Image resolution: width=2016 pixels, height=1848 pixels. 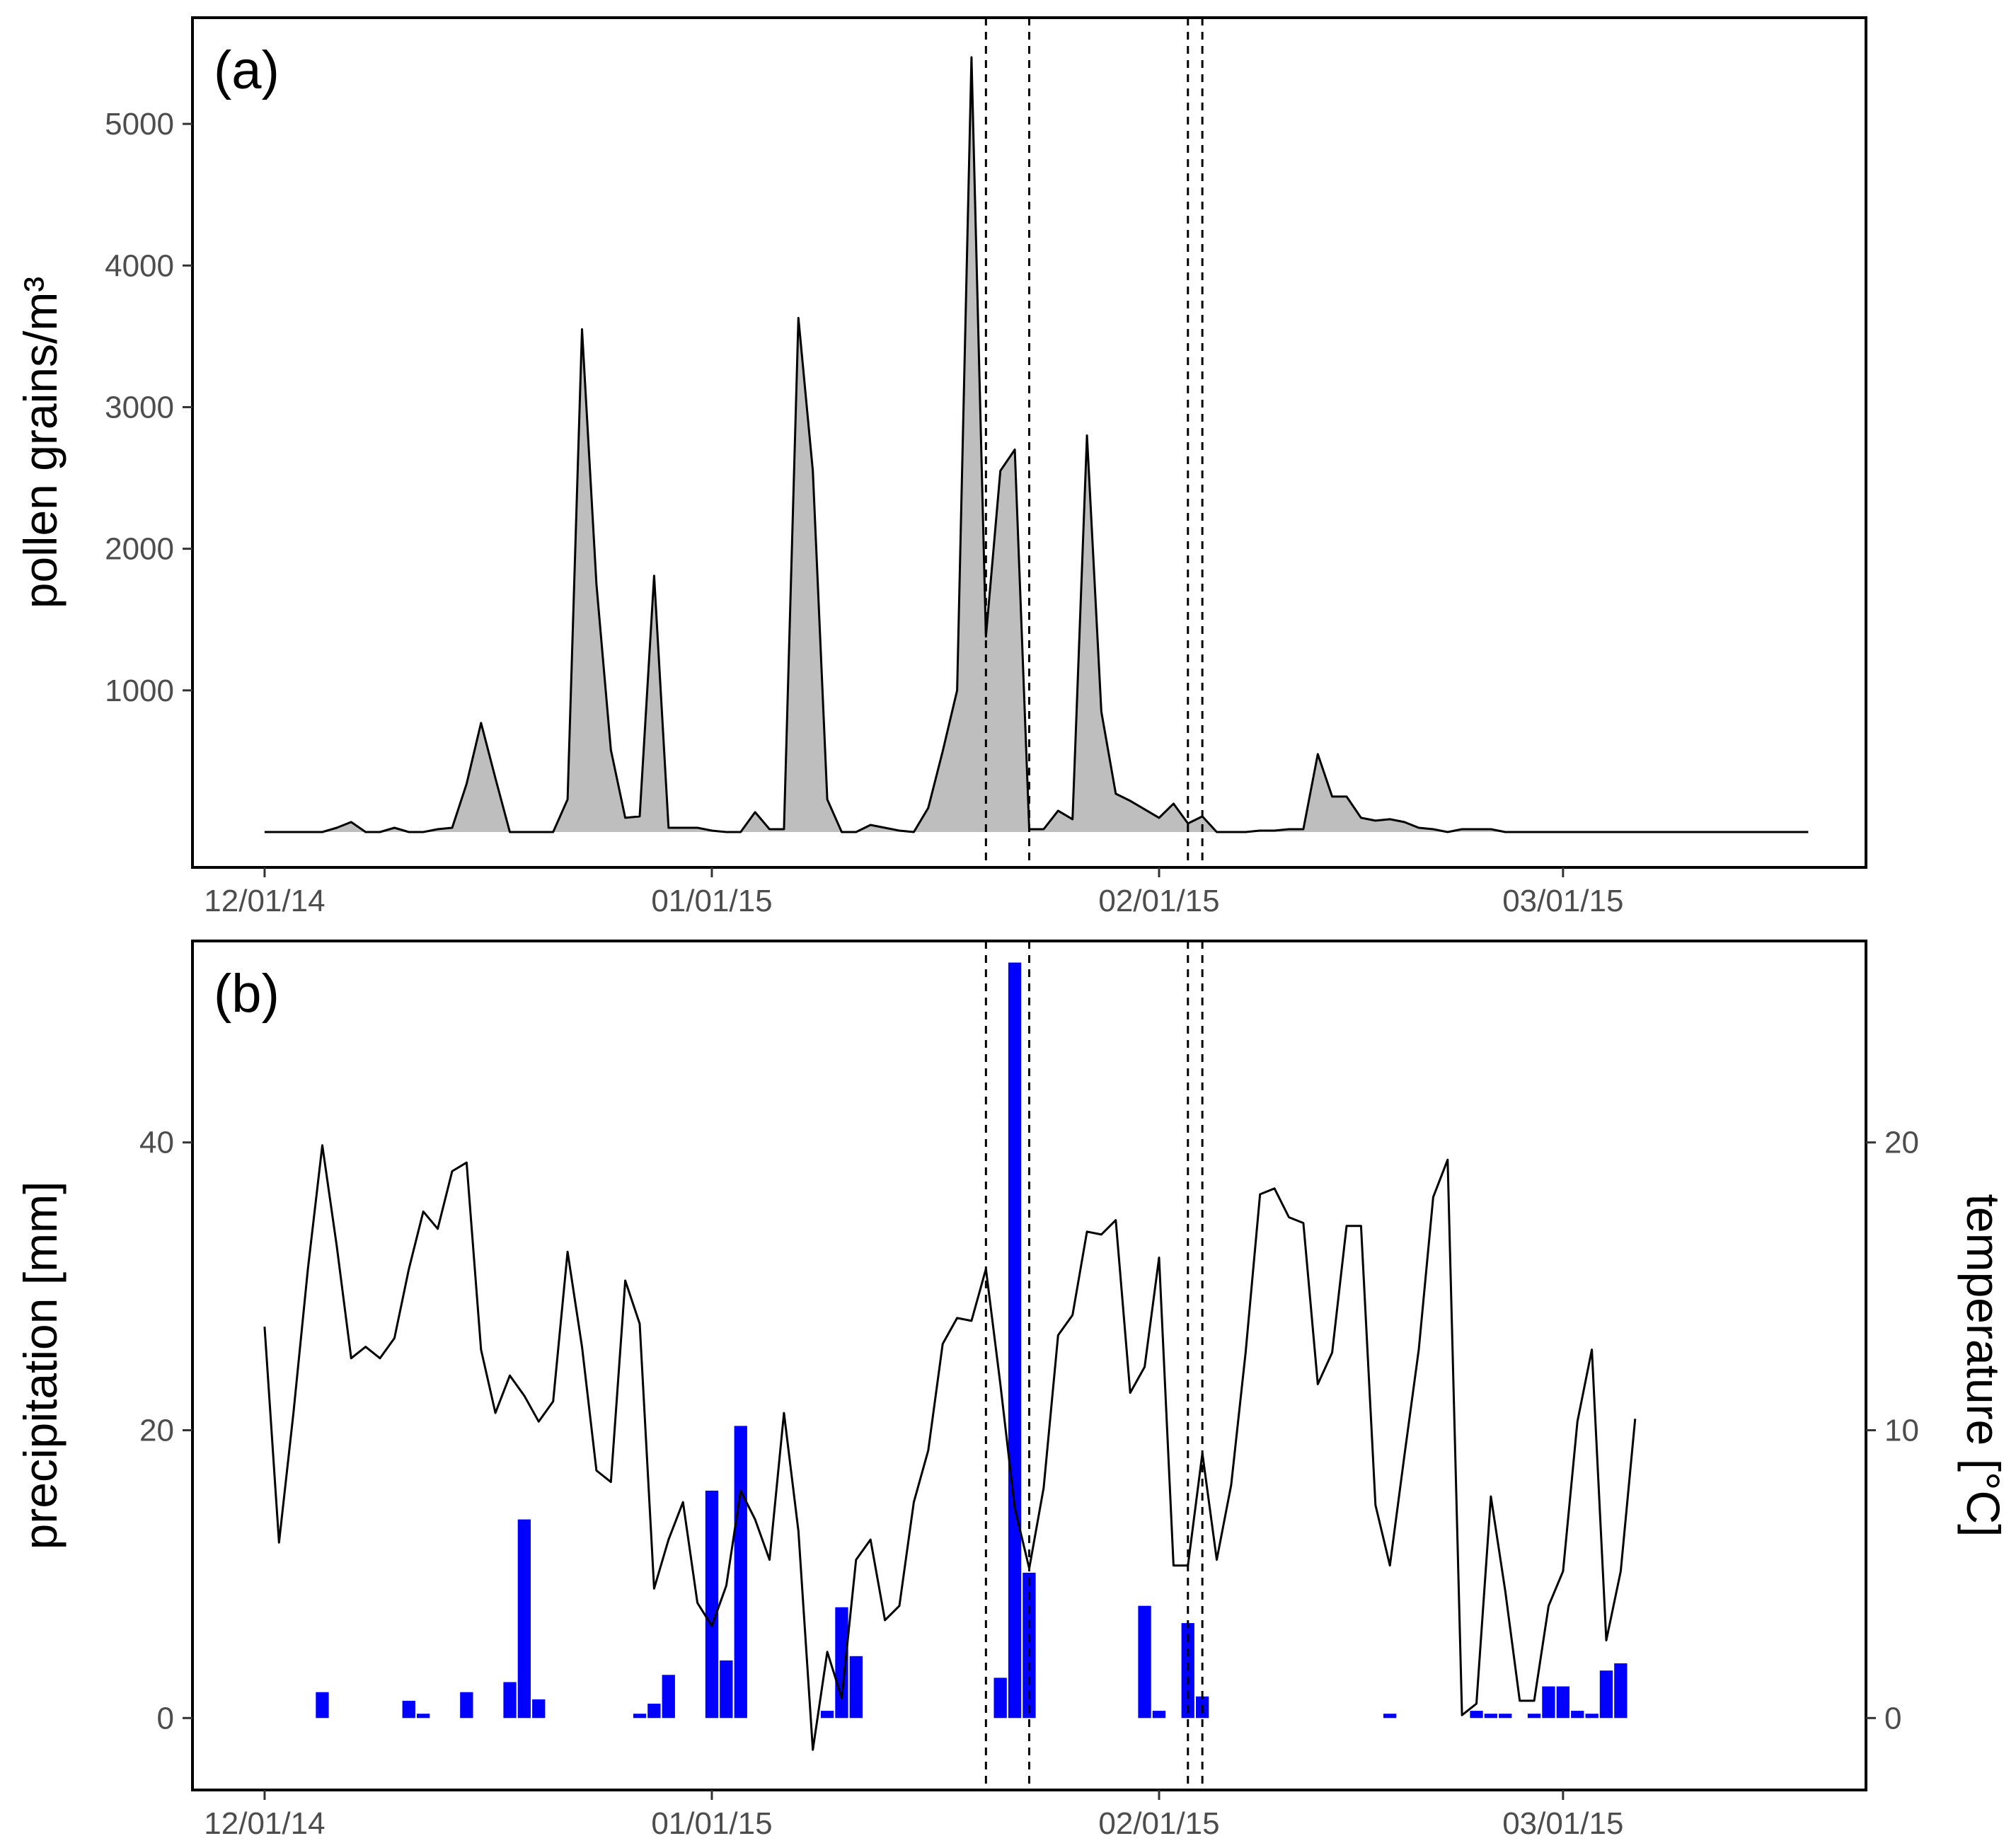 I want to click on right-y-tick-label: 0, so click(x=1892, y=1719).